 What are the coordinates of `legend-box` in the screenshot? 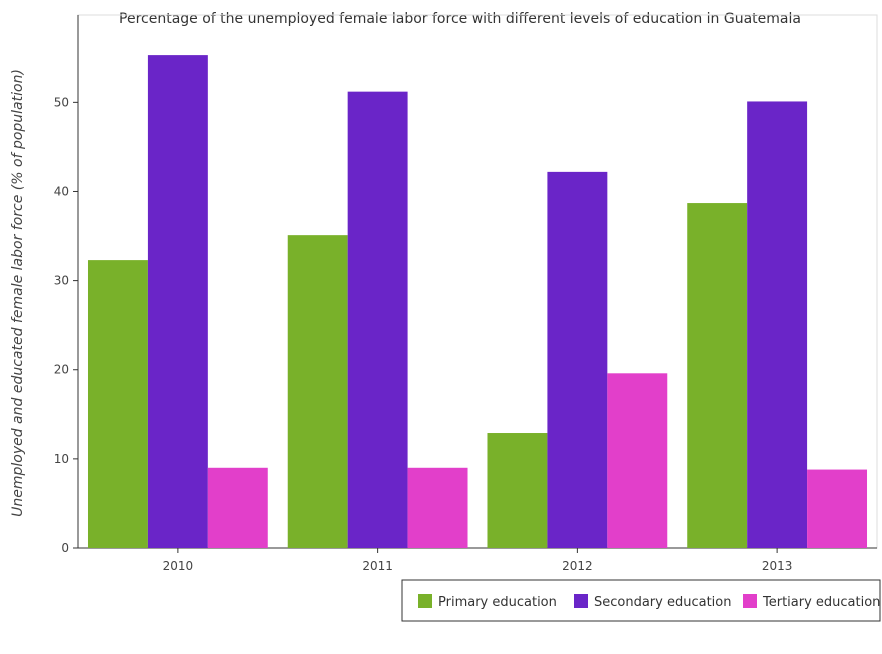 It's located at (641, 600).